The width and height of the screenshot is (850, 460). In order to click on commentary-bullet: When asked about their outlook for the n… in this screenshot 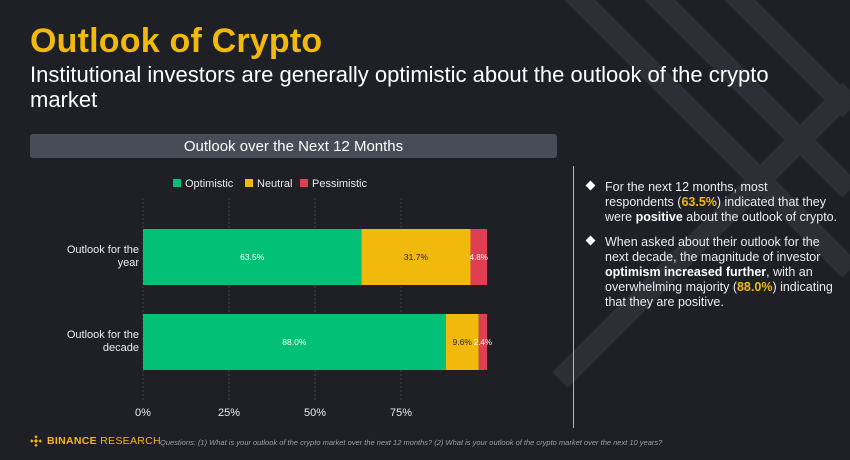, I will do `click(711, 272)`.